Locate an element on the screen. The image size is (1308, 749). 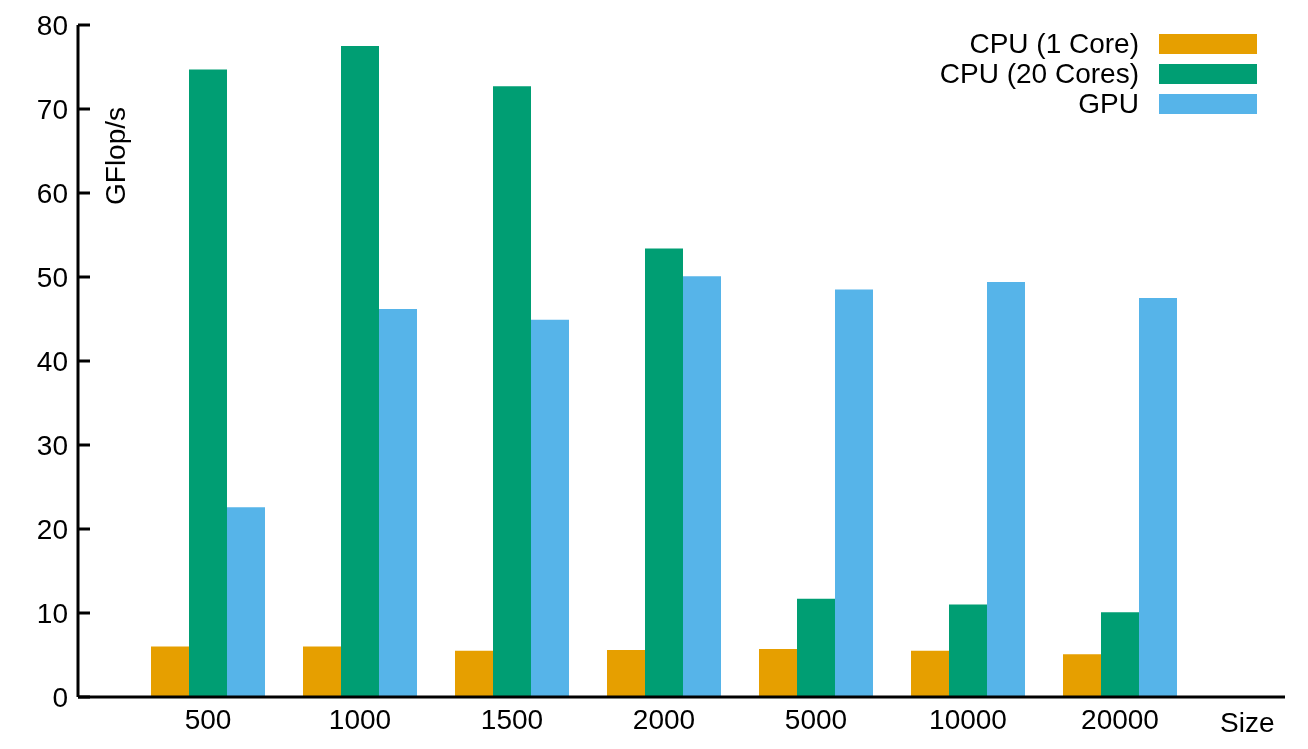
x-tick-label: 10000 is located at coordinates (968, 719).